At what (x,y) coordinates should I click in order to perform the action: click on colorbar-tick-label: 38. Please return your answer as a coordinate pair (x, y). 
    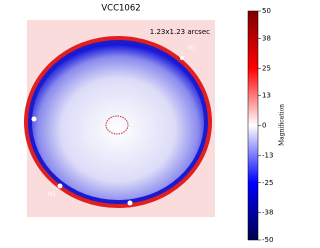
    Looking at the image, I should click on (266, 38).